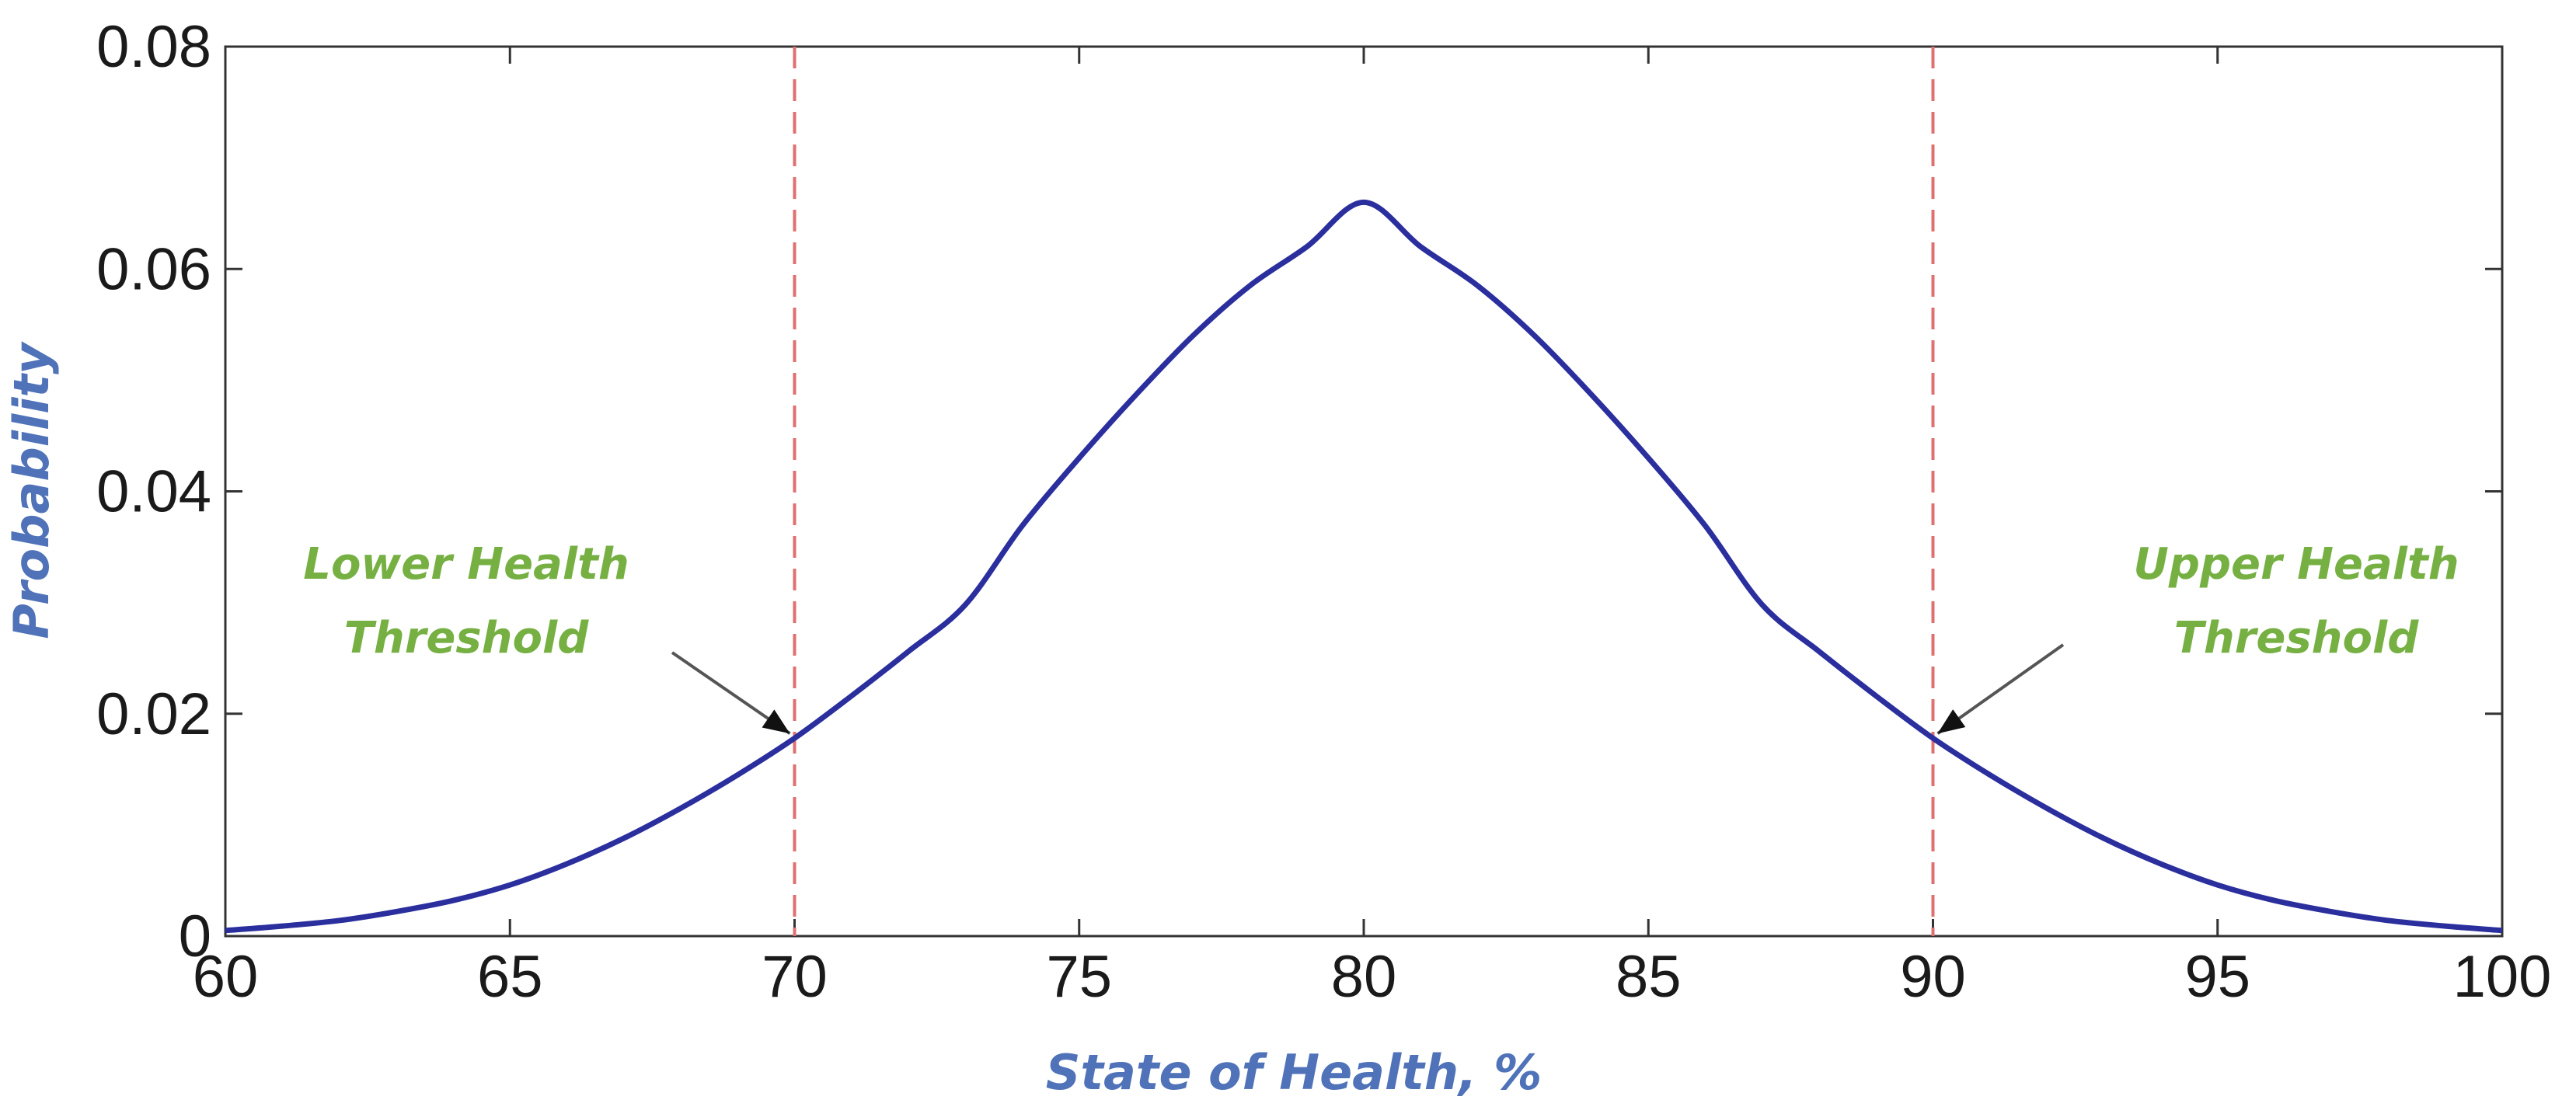 The height and width of the screenshot is (1107, 2576). Describe the element at coordinates (1649, 977) in the screenshot. I see `x-tick-label: 85` at that location.